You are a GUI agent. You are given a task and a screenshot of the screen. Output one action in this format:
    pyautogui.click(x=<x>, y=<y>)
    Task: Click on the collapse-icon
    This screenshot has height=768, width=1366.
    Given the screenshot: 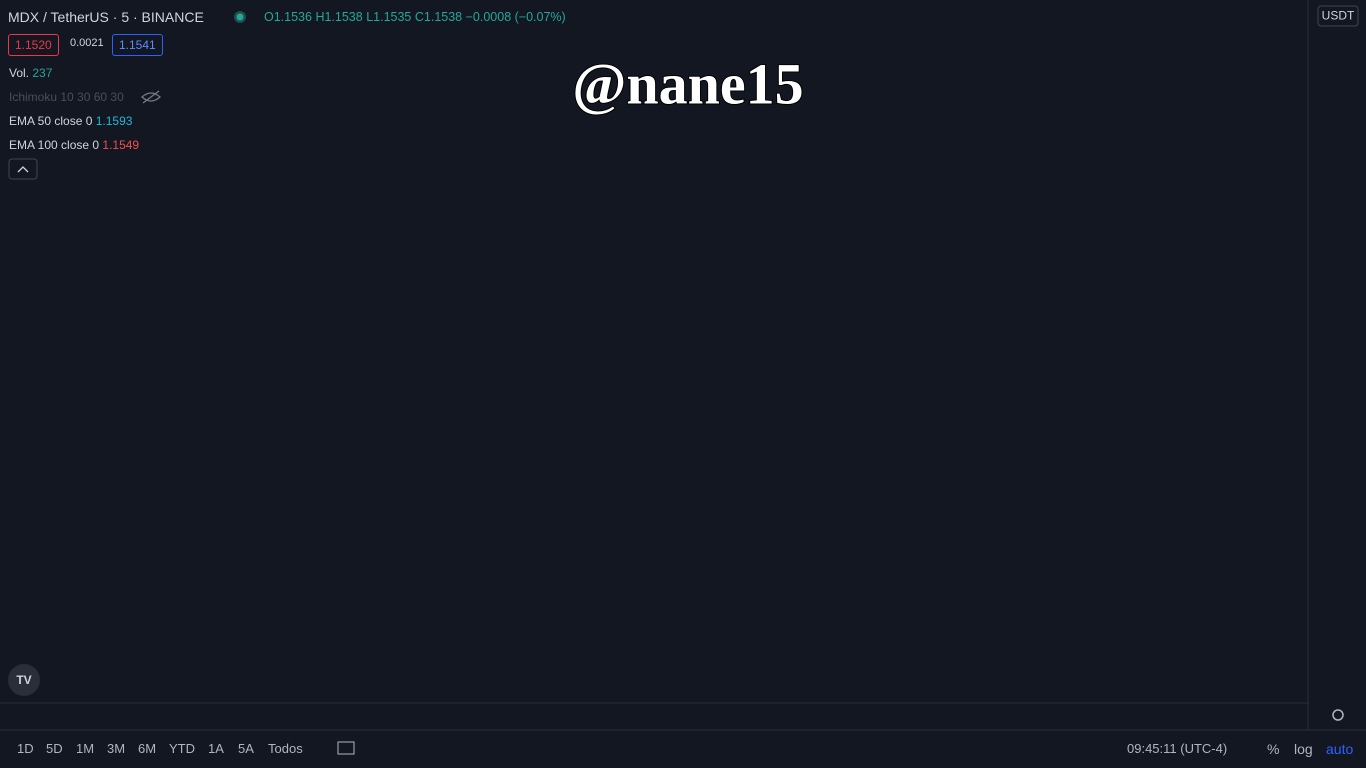 What is the action you would take?
    pyautogui.click(x=23, y=169)
    